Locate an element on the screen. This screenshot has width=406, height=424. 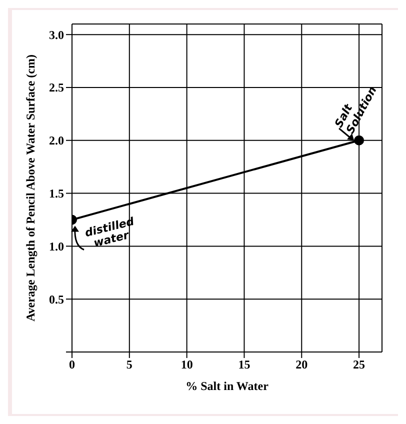
y-tick-label: 2.5 is located at coordinates (56, 87).